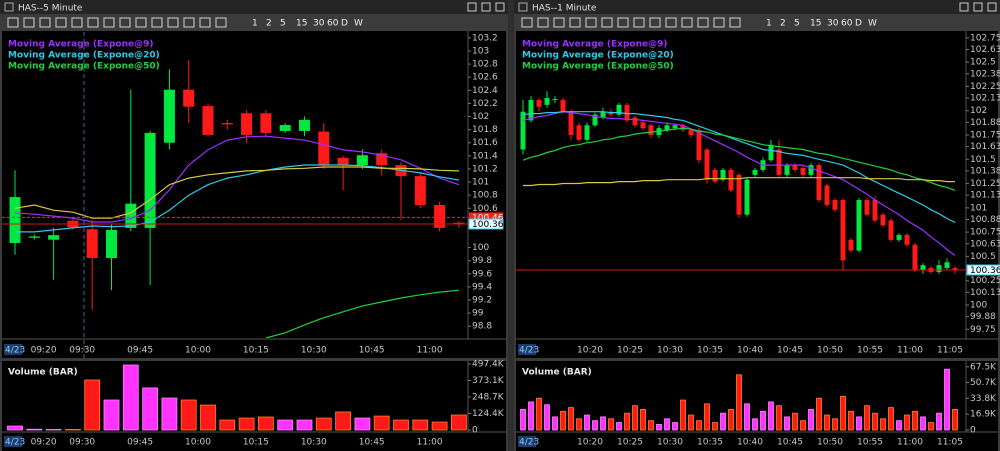  Describe the element at coordinates (985, 293) in the screenshot. I see `y-tick-label: 100.13` at that location.